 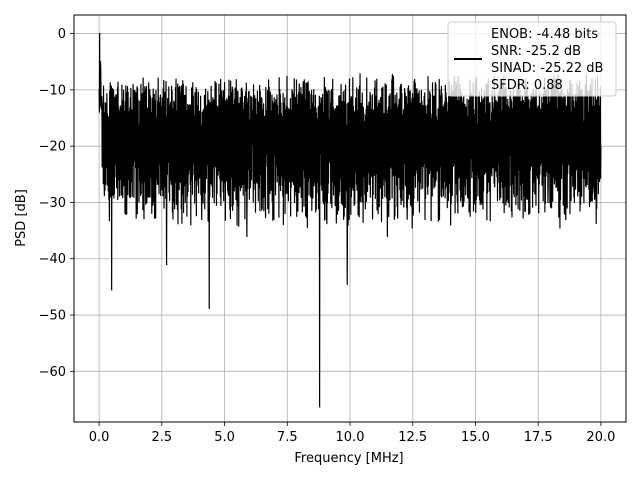 I want to click on y-tick-label: −30, so click(x=52, y=203).